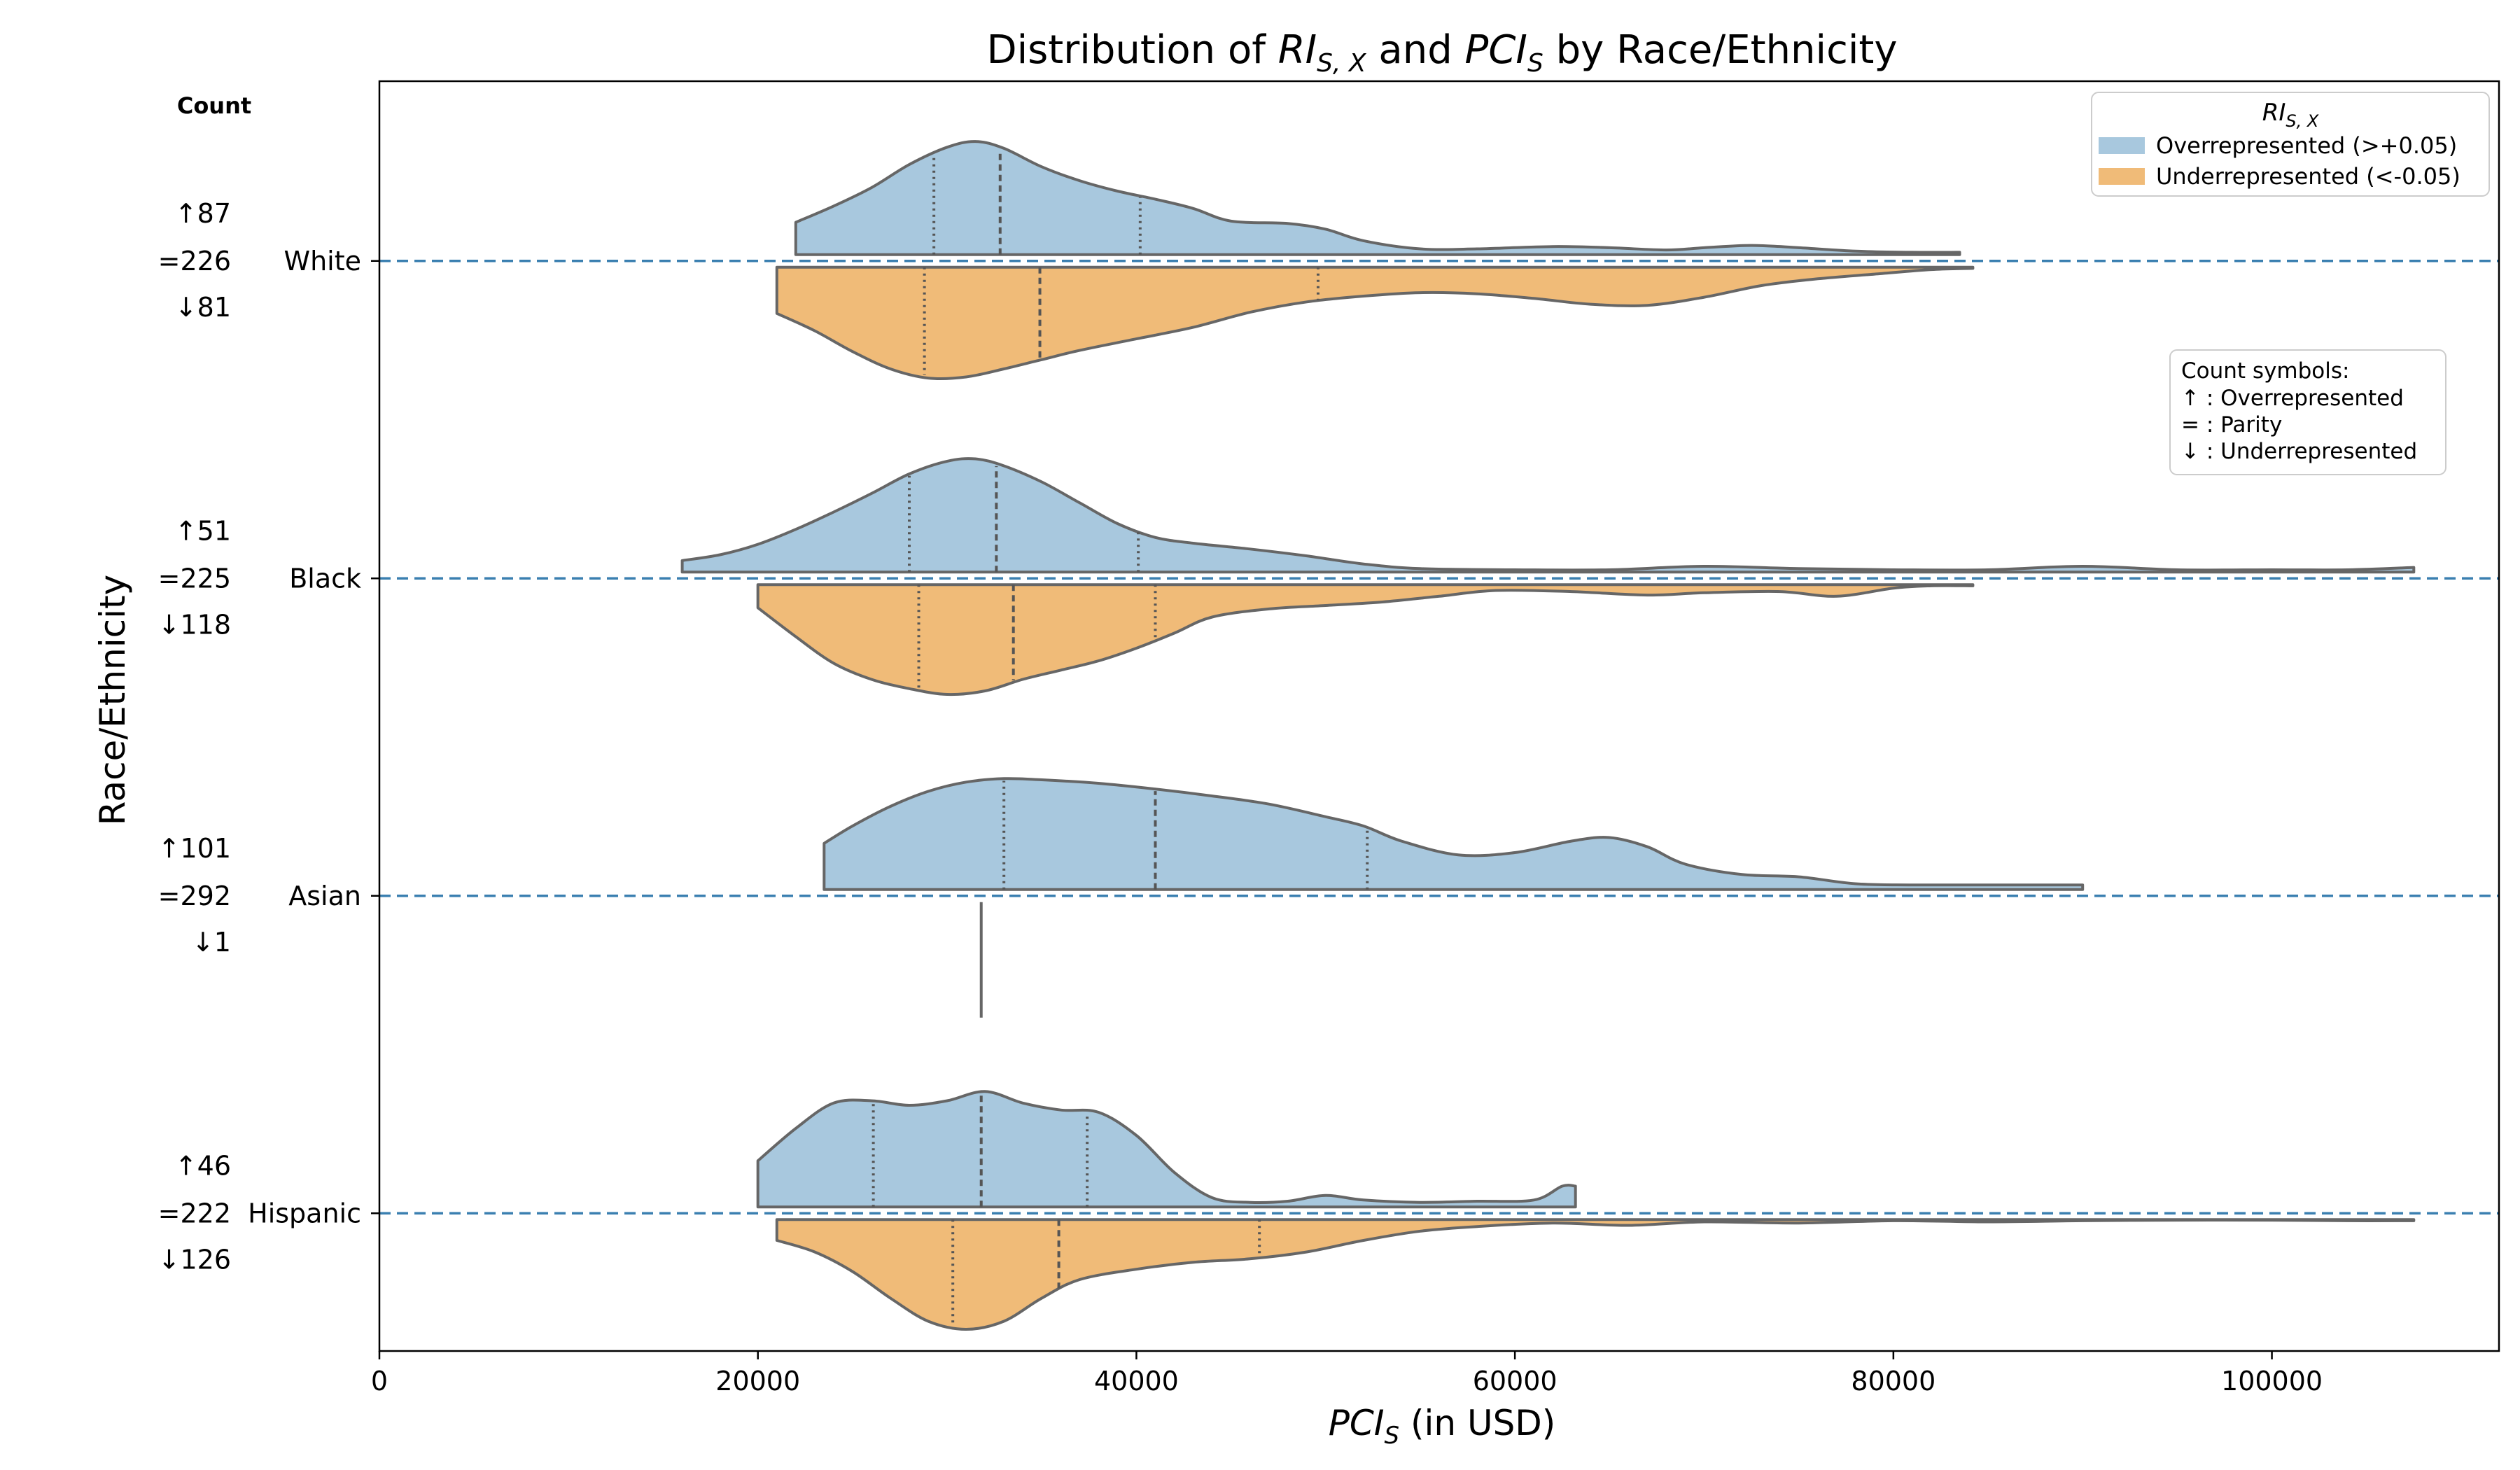  Describe the element at coordinates (323, 261) in the screenshot. I see `y-tick-label-white: White` at that location.